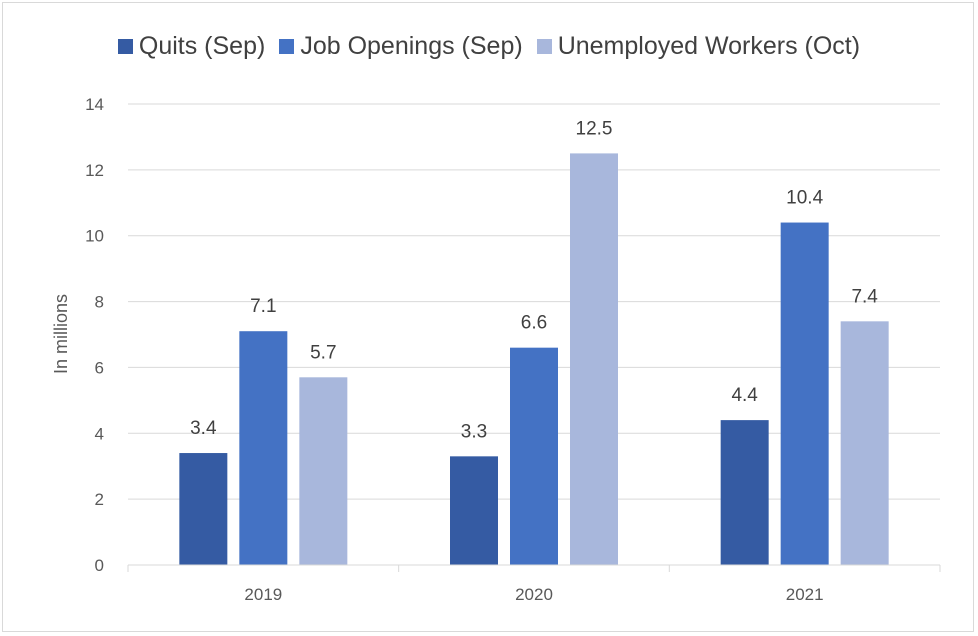 This screenshot has width=978, height=636. Describe the element at coordinates (125, 46) in the screenshot. I see `legend-swatch-quits` at that location.